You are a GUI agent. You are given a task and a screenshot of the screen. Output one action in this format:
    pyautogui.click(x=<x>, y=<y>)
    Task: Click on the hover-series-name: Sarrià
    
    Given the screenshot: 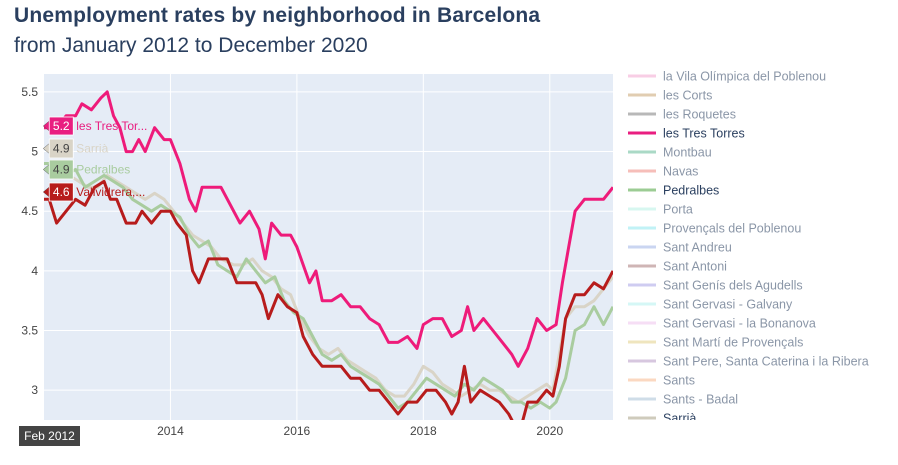 What is the action you would take?
    pyautogui.click(x=92, y=149)
    